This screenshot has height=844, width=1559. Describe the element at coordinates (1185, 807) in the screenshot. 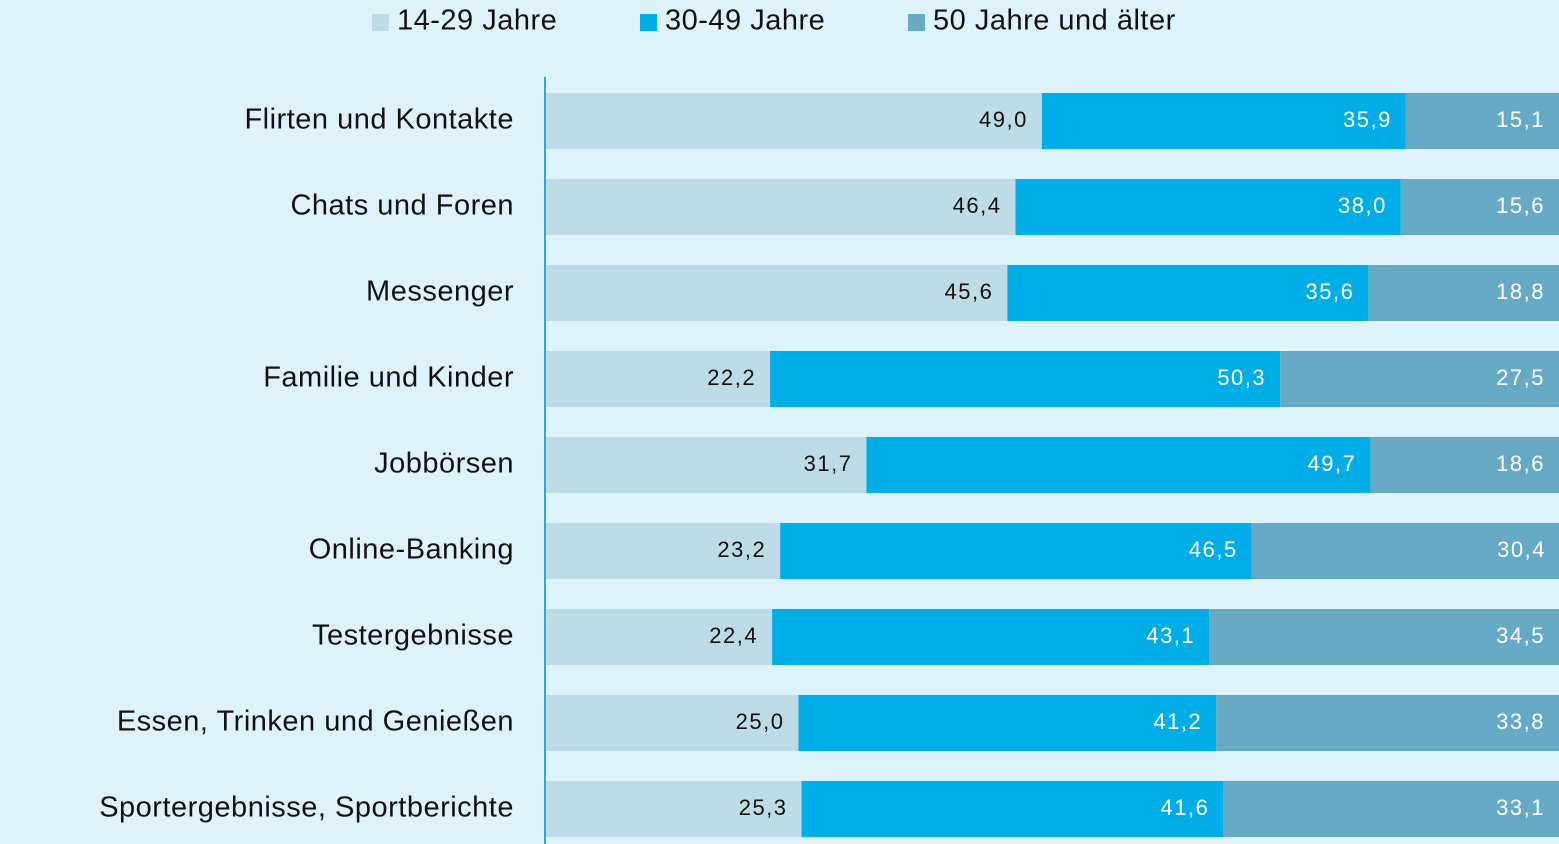

I see `data-label: 41,6` at that location.